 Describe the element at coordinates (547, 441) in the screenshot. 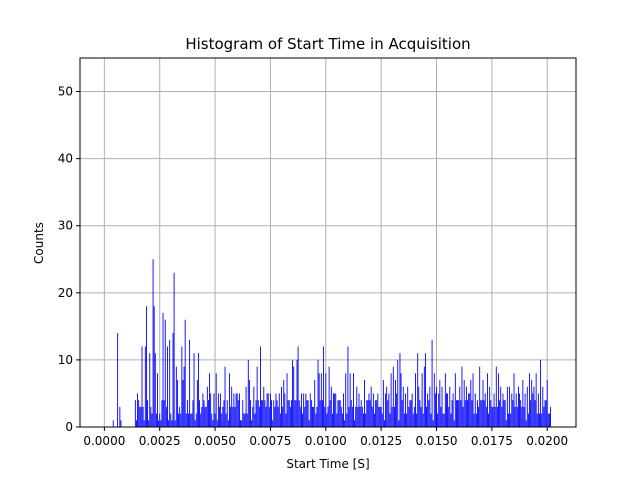

I see `x-tick-label: 0.0200` at that location.